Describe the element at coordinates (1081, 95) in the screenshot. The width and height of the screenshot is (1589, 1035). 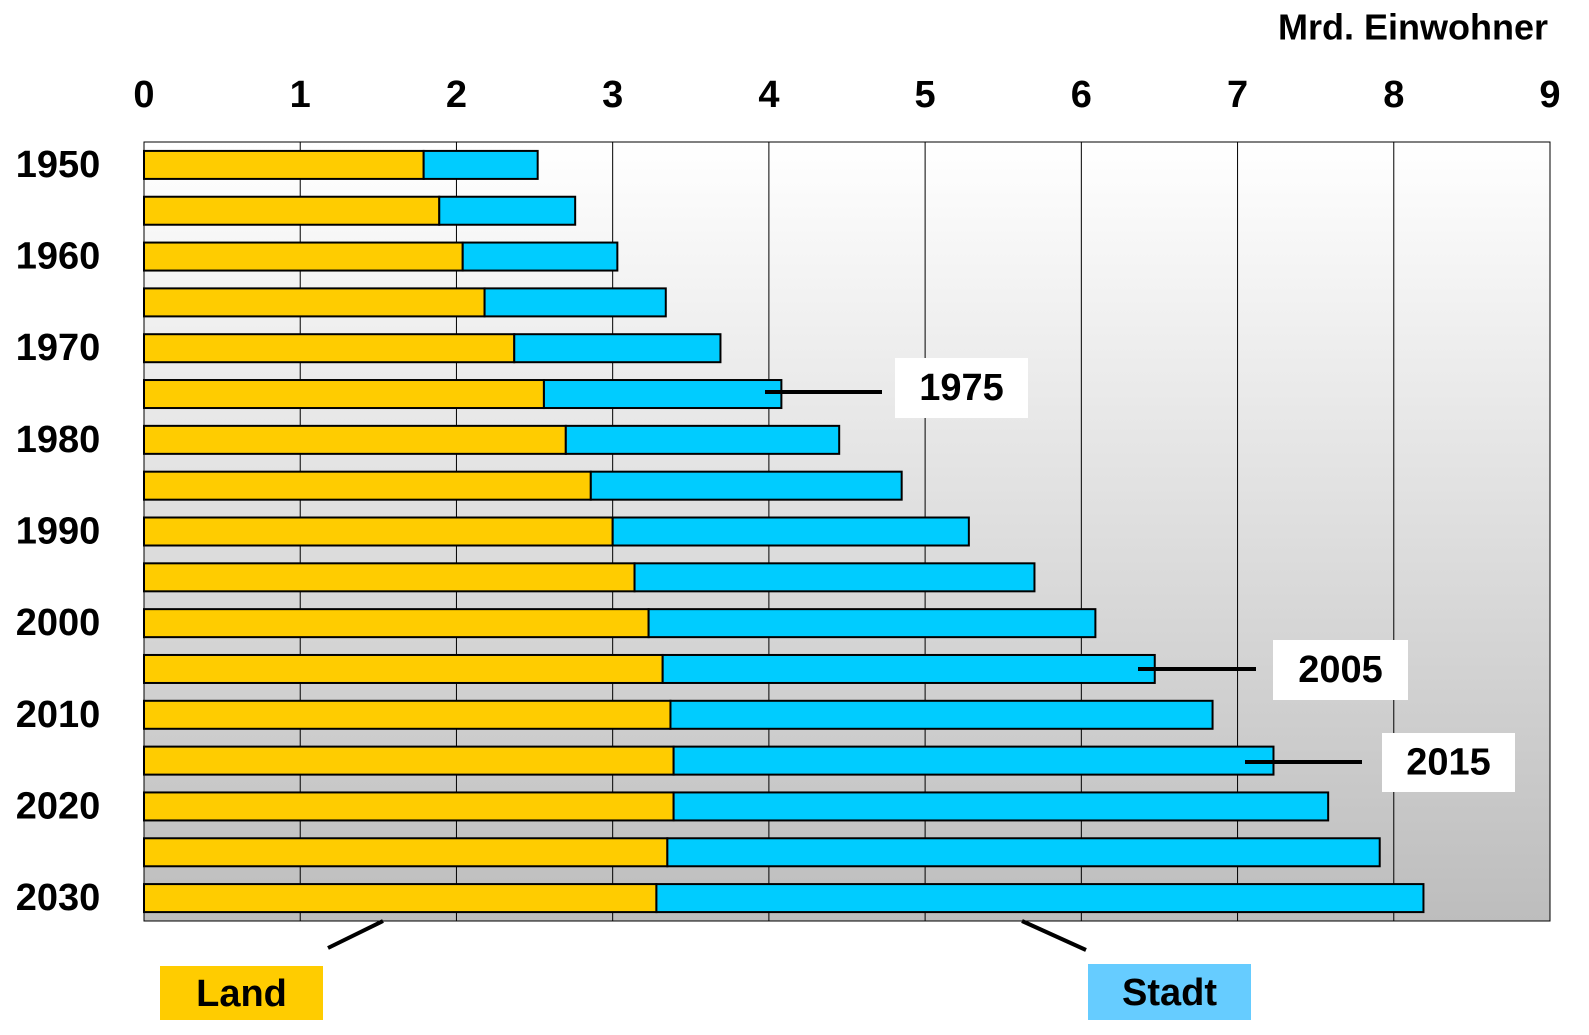
I see `x-tick-label: 6` at that location.